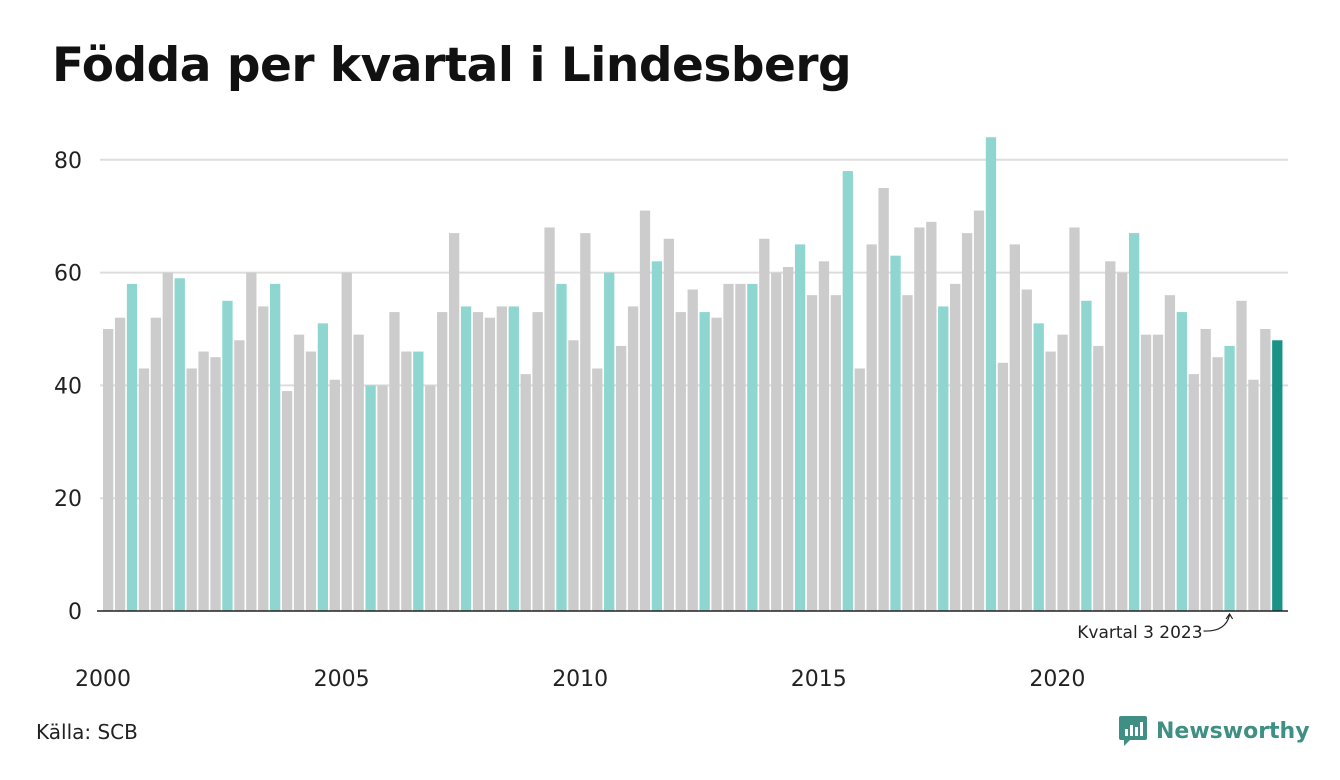 Image resolution: width=1340 pixels, height=780 pixels. What do you see at coordinates (1233, 731) in the screenshot?
I see `newsworthy-logo-text: Newsworthy` at bounding box center [1233, 731].